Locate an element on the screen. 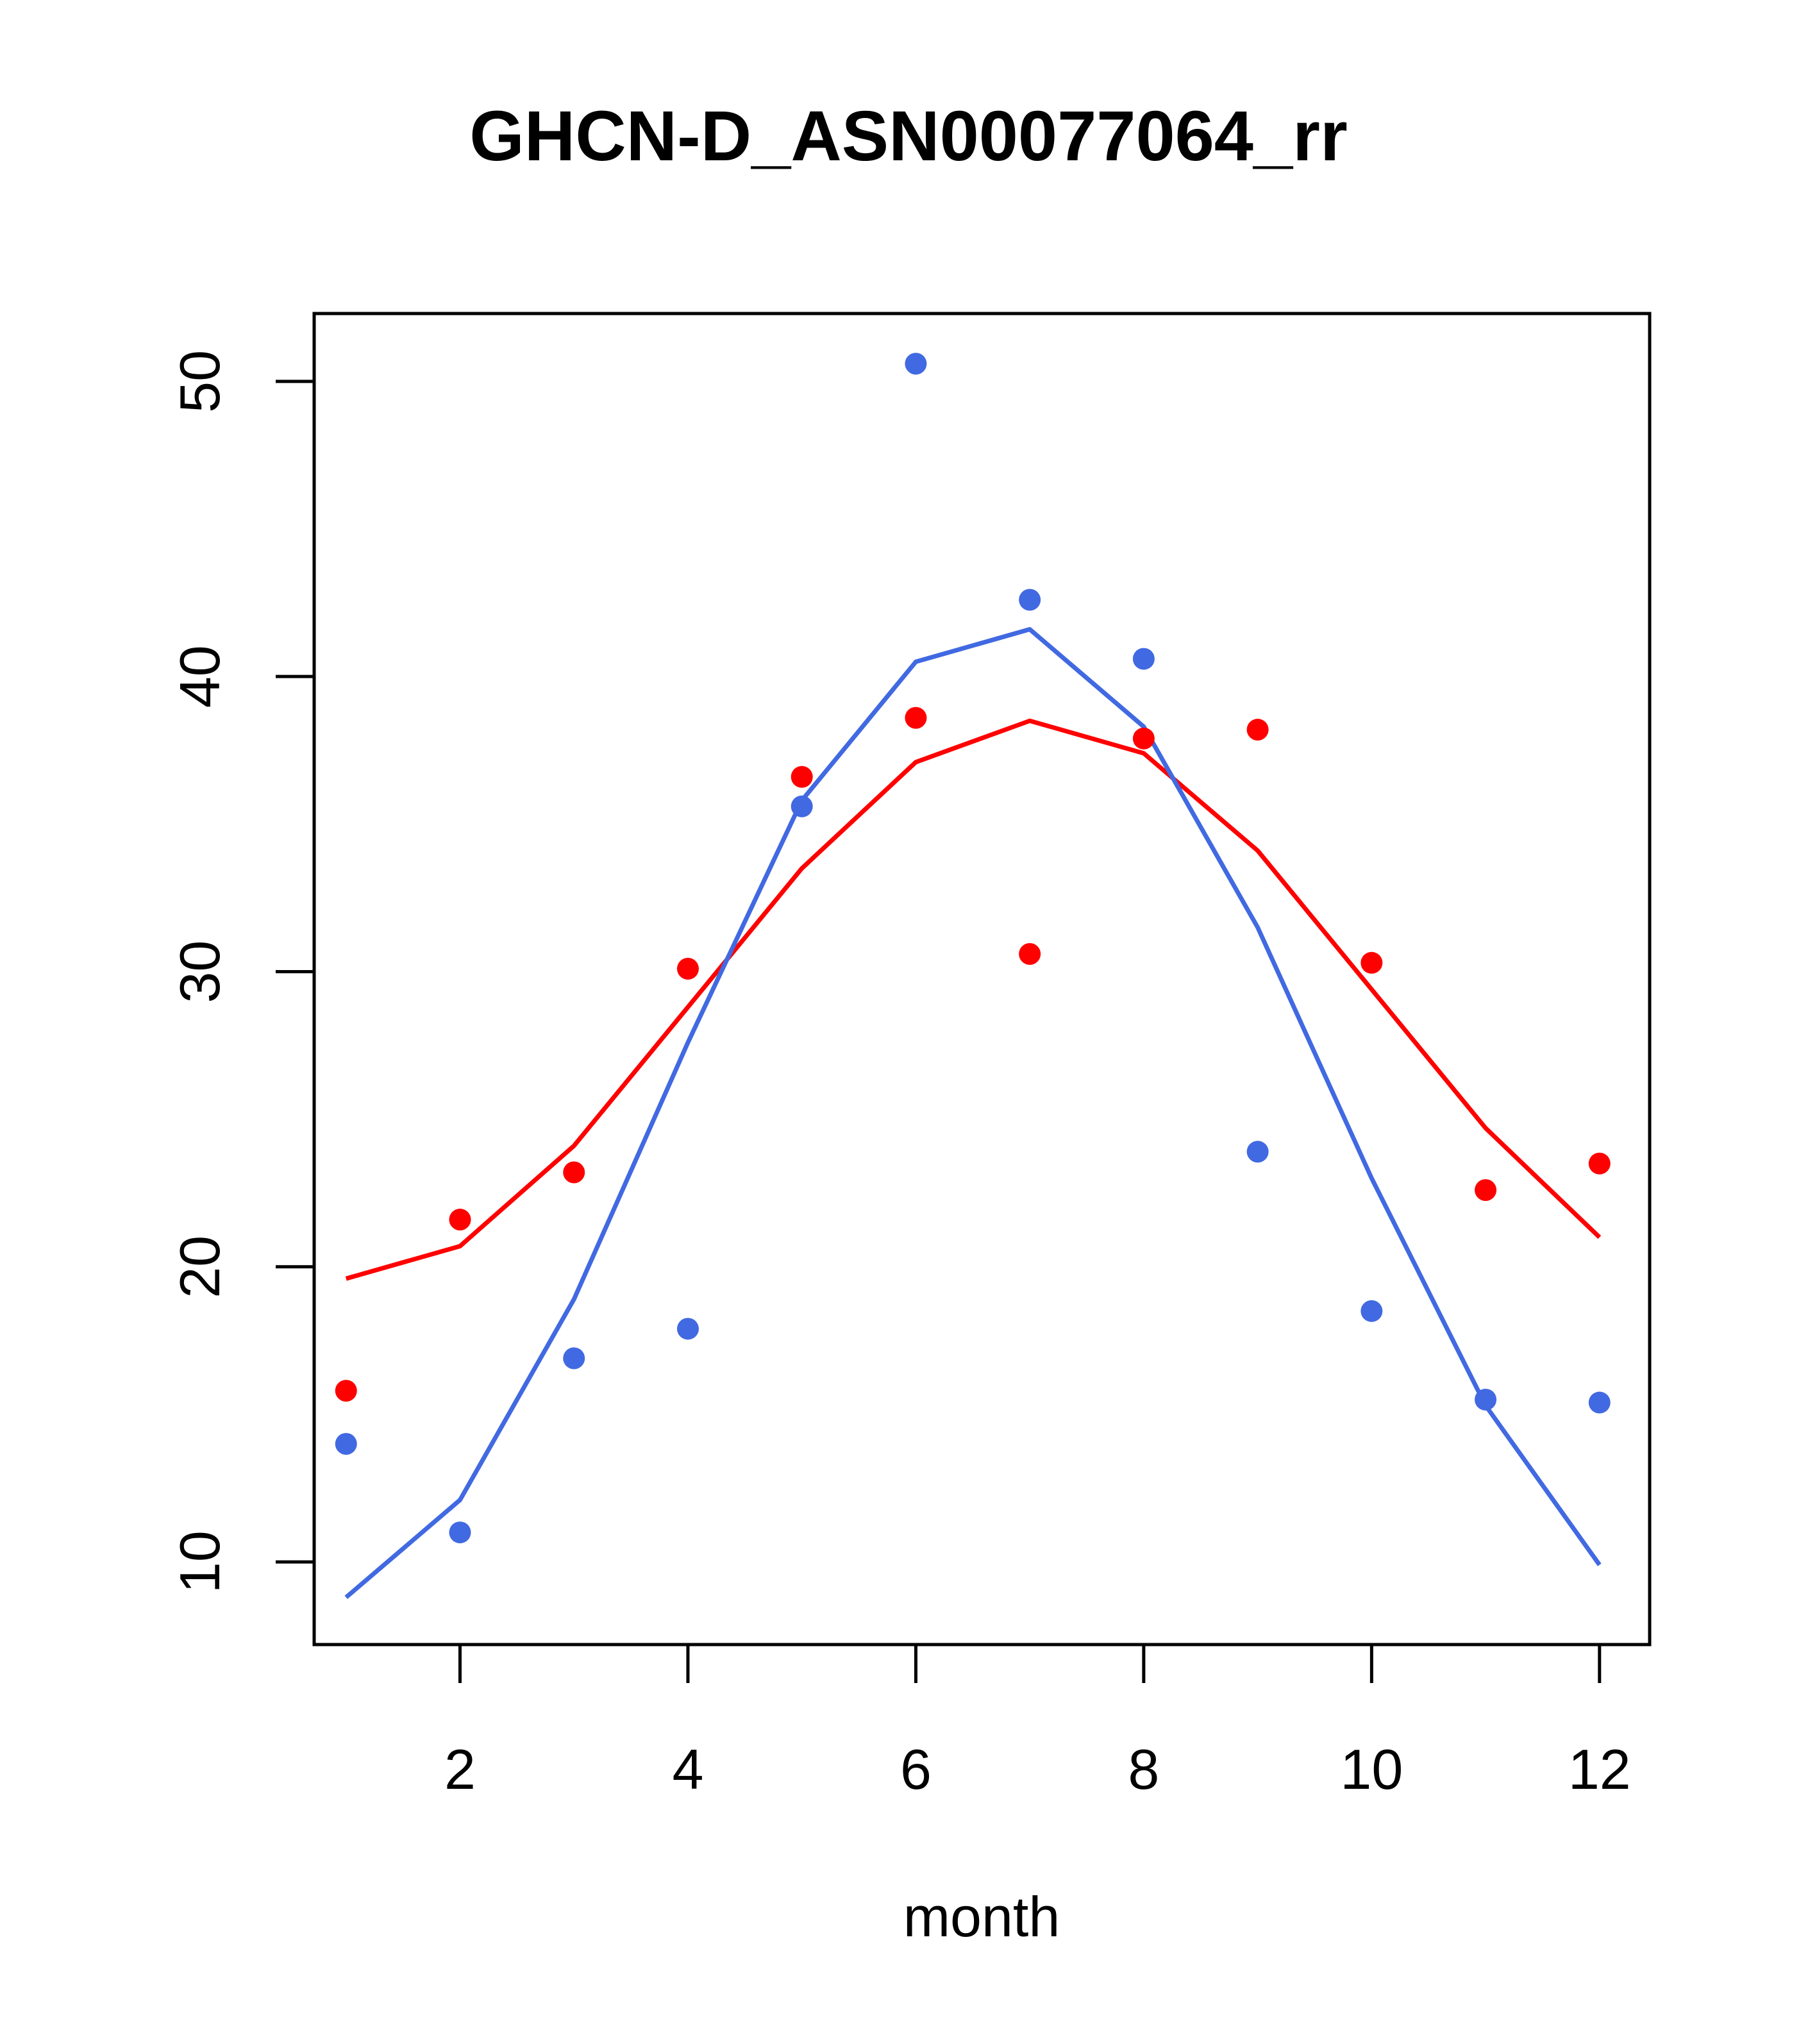 This screenshot has height=2044, width=1817. x-tick-label: 6 is located at coordinates (916, 1769).